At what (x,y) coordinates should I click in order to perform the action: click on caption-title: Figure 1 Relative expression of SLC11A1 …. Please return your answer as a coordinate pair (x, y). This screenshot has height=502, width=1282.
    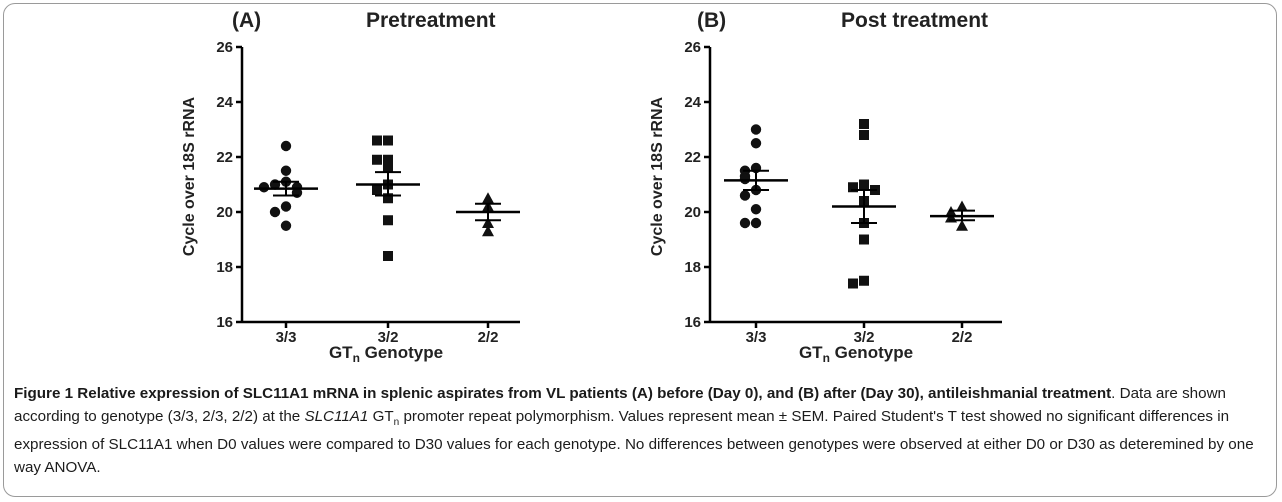
    Looking at the image, I should click on (563, 393).